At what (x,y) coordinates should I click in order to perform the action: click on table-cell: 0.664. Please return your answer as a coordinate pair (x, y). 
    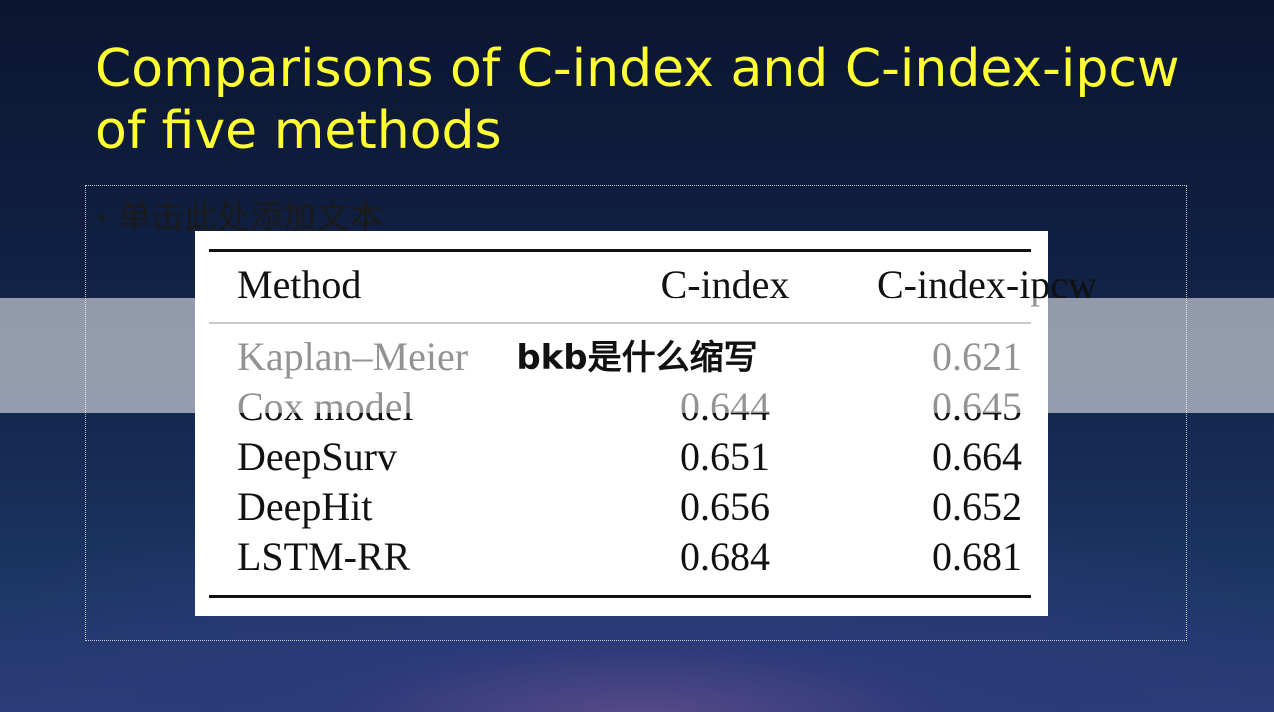
    Looking at the image, I should click on (977, 456).